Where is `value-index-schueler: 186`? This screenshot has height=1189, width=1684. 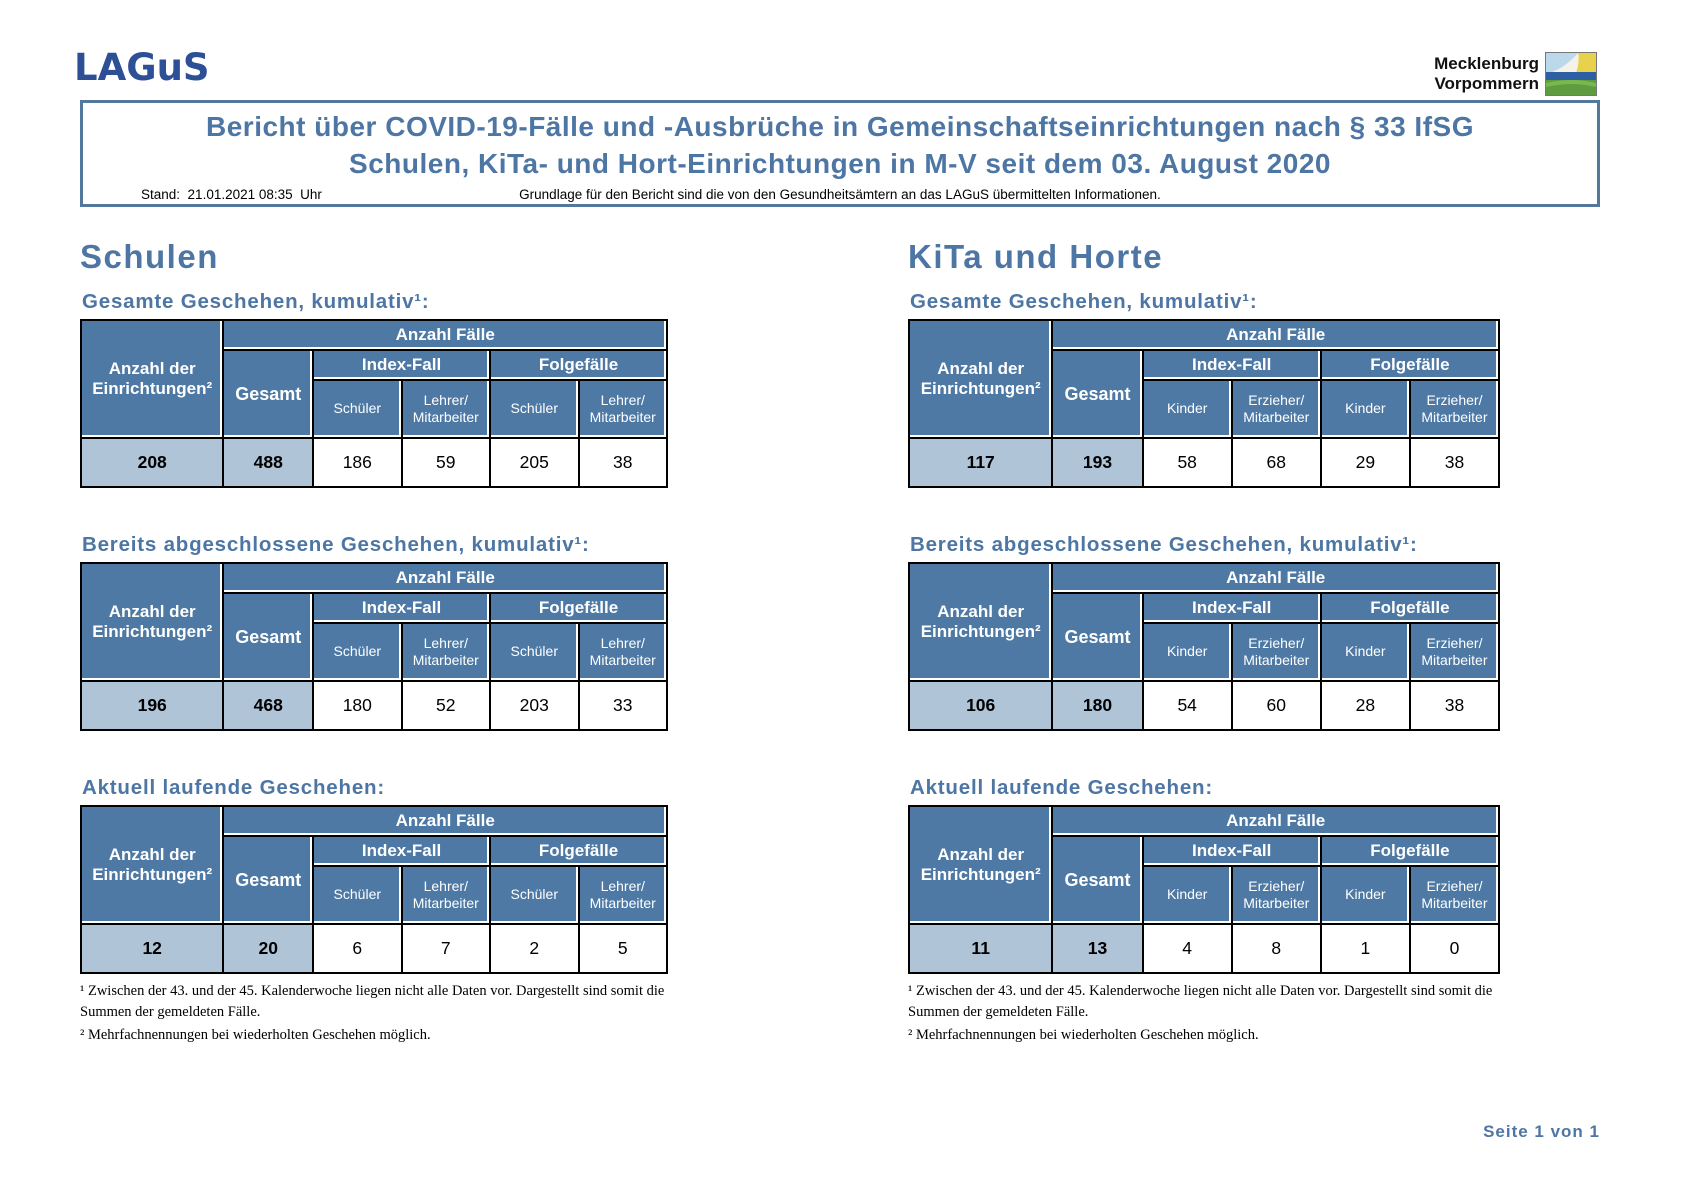 value-index-schueler: 186 is located at coordinates (357, 462).